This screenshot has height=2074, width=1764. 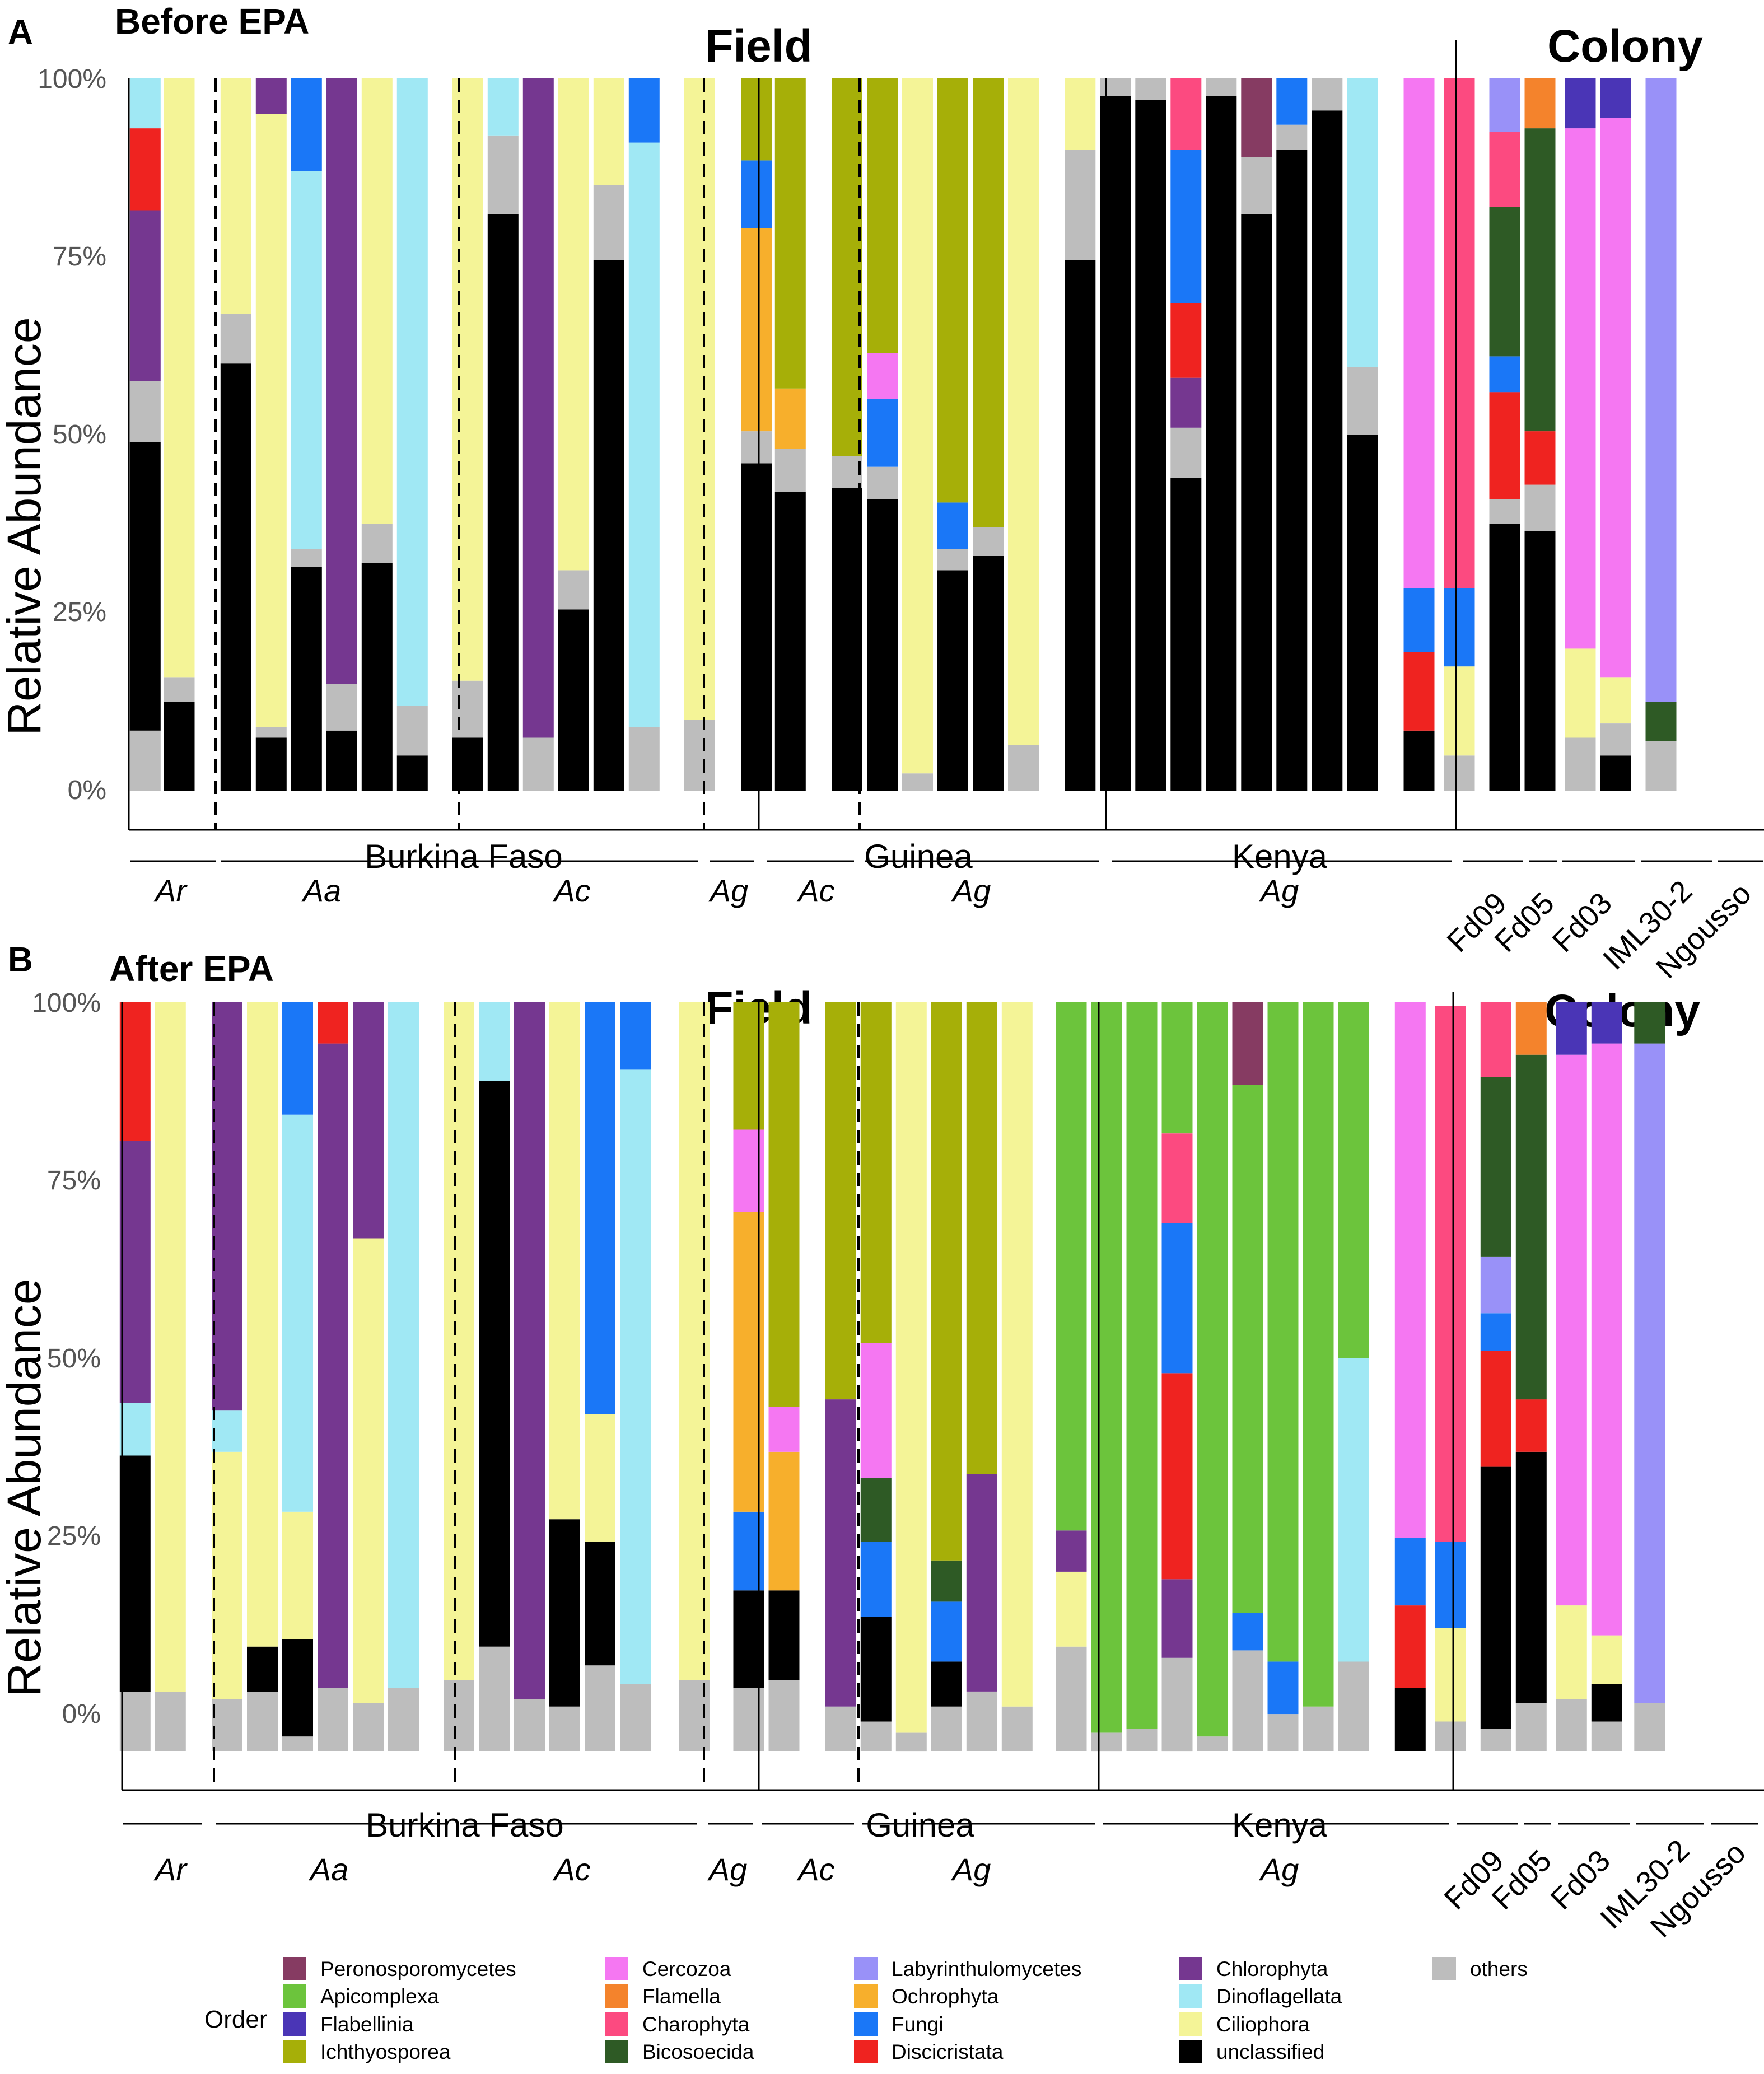 What do you see at coordinates (971, 890) in the screenshot?
I see `species-label-guinea-ag-a: Ag` at bounding box center [971, 890].